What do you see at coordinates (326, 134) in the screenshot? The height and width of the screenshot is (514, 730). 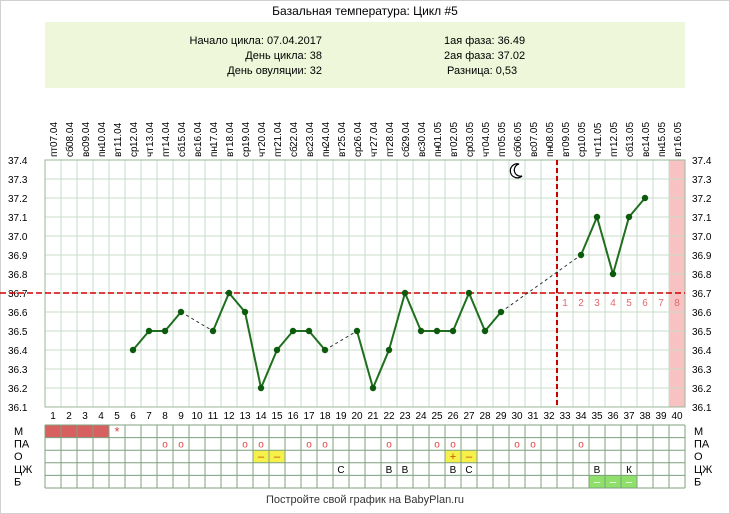 I see `date-label: 24.04` at bounding box center [326, 134].